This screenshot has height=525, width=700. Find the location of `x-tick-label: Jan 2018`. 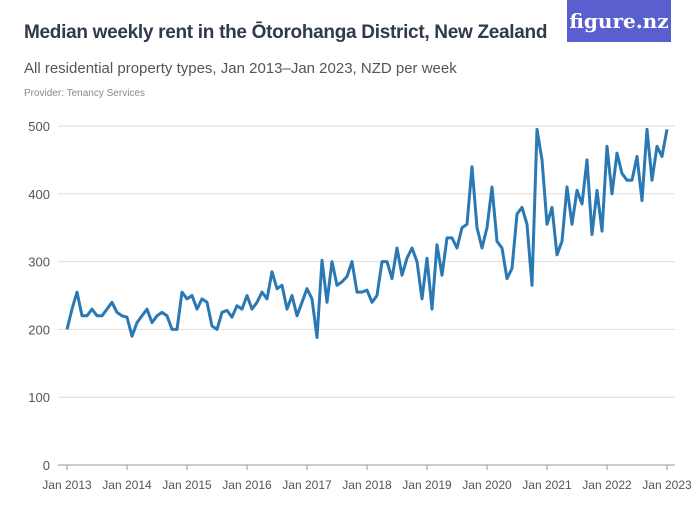

x-tick-label: Jan 2018 is located at coordinates (367, 485).